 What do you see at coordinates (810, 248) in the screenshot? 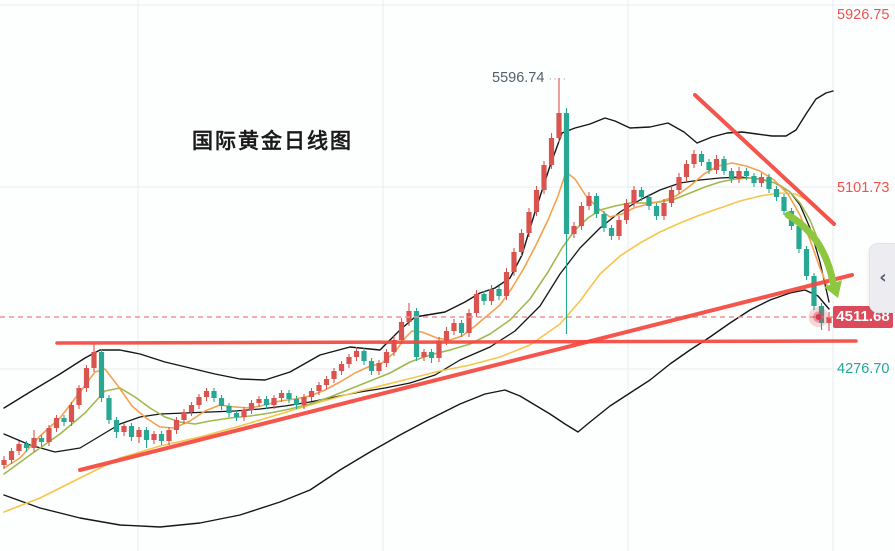
I see `down-arrow-shaft` at bounding box center [810, 248].